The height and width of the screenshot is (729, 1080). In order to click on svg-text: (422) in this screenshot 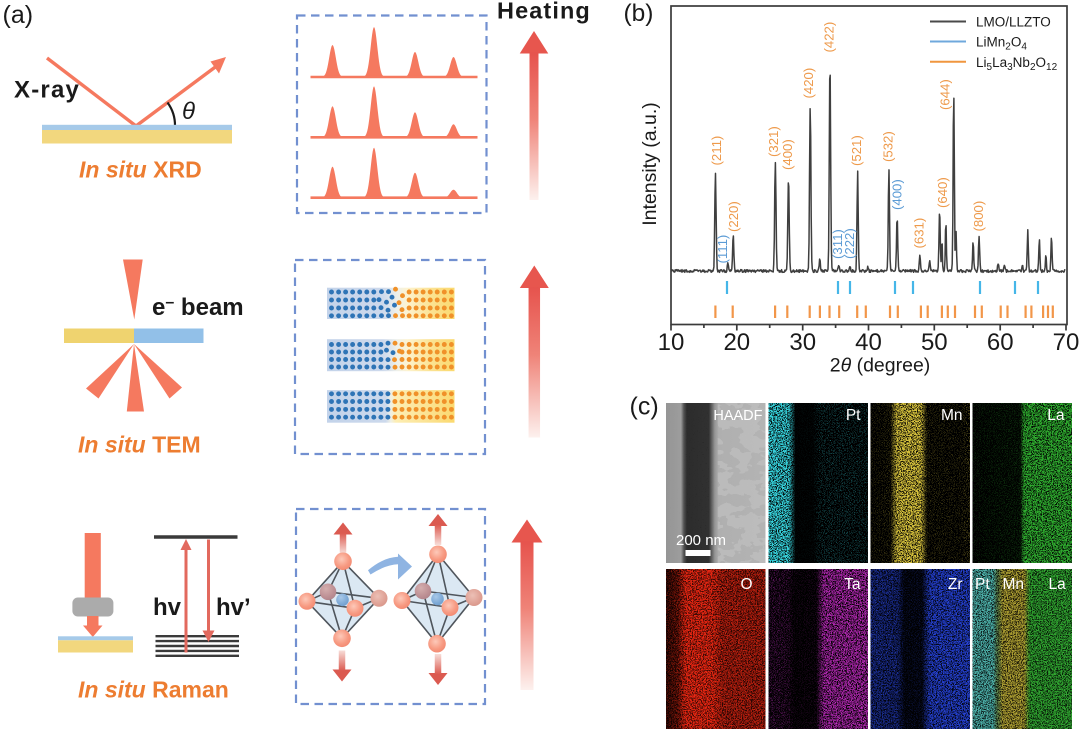, I will do `click(829, 37)`.